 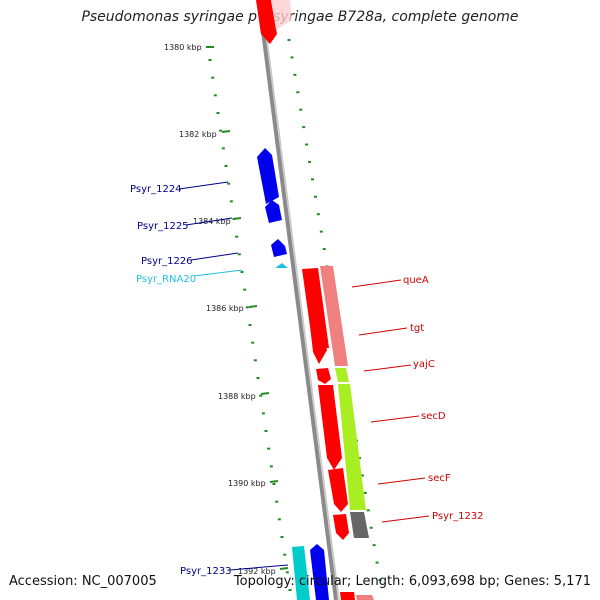 I want to click on gene-label-secd: secD, so click(x=433, y=416).